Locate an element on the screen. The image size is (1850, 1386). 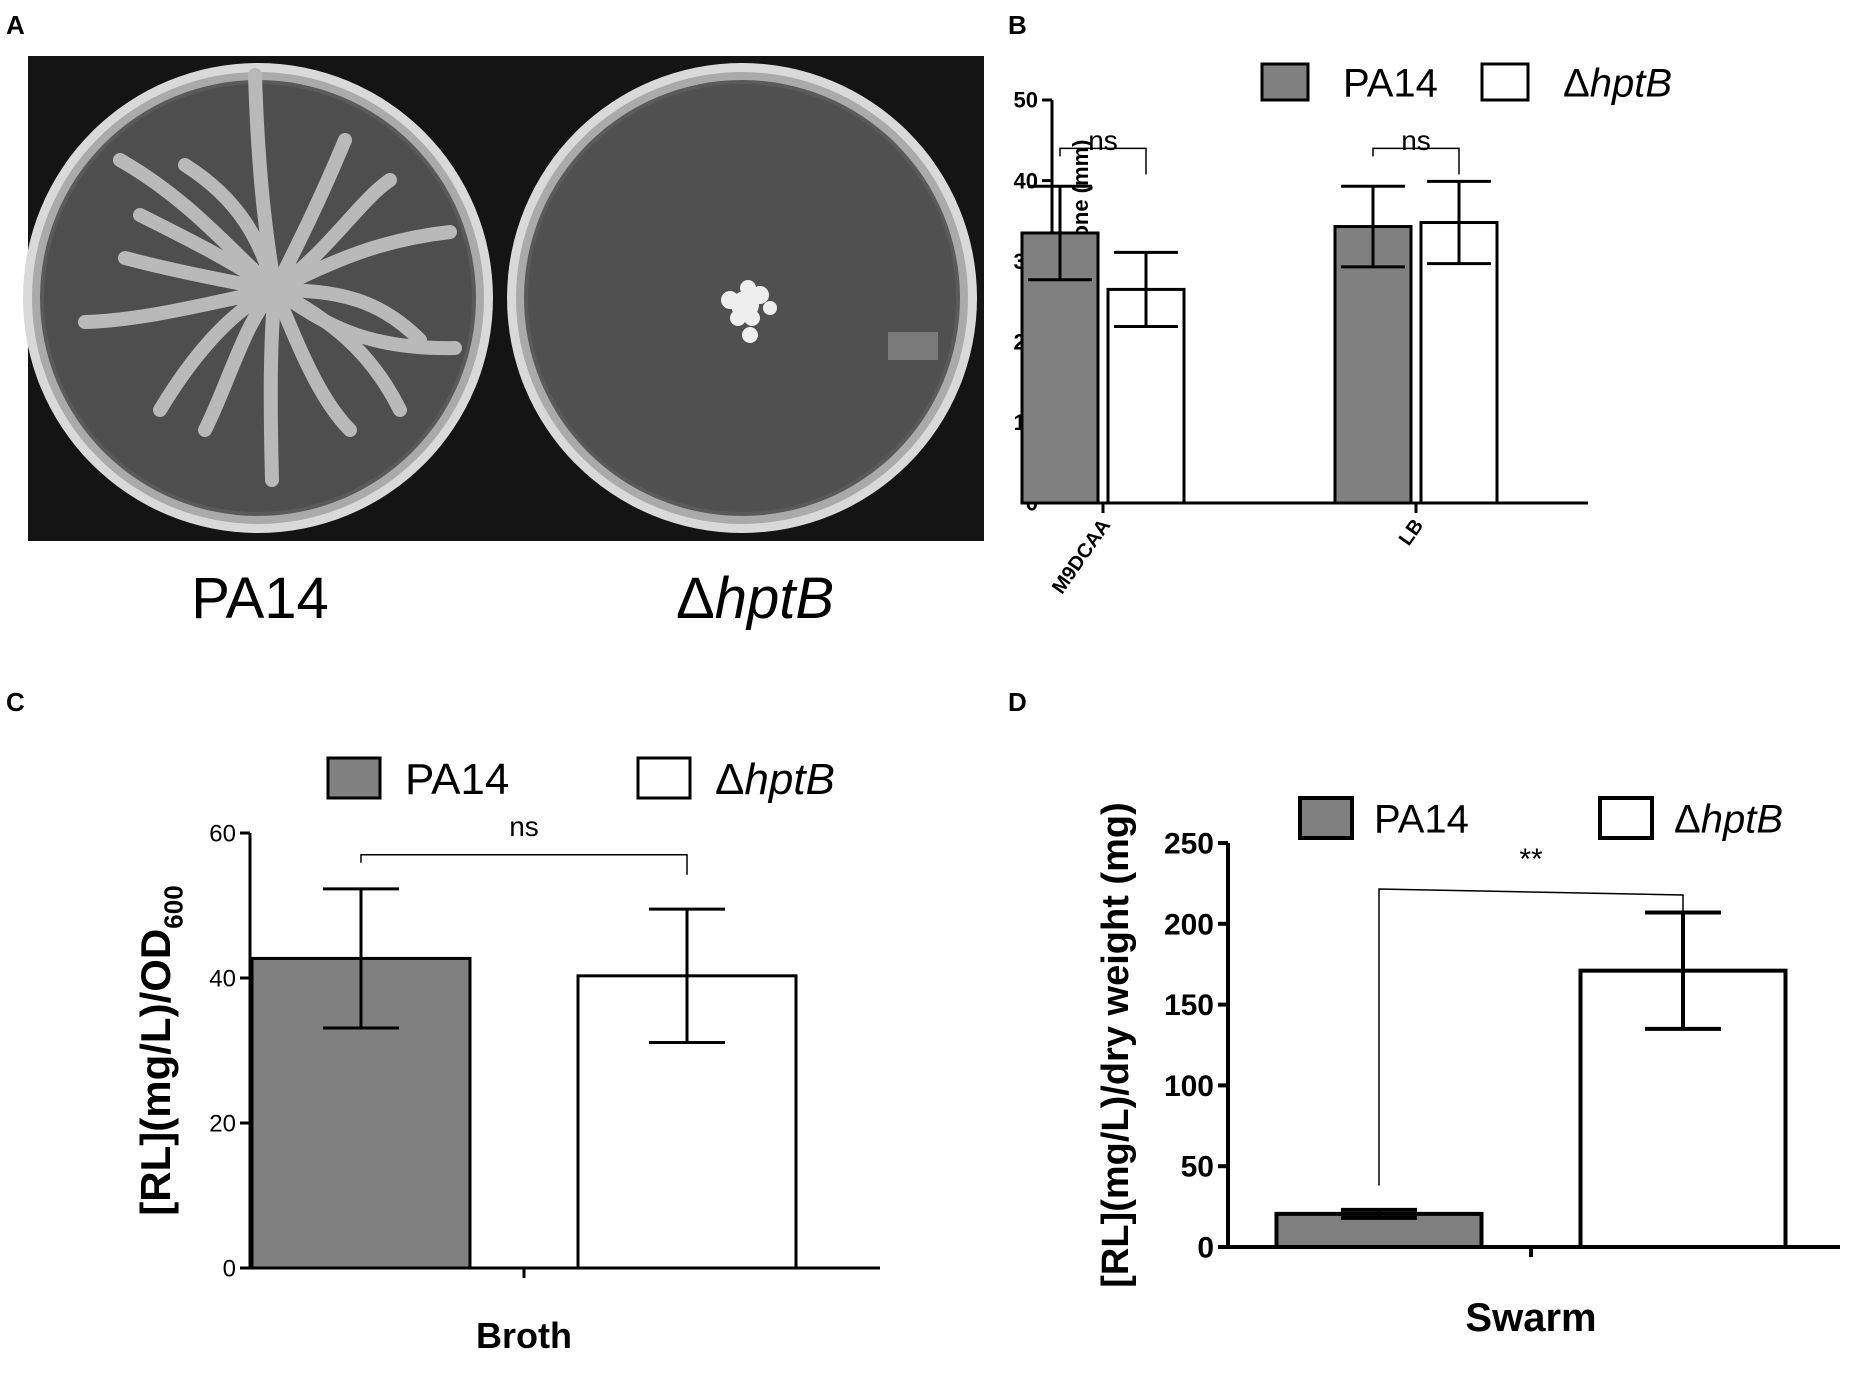
y-axis-label: [RL](mg/L)/OD600 is located at coordinates (160, 1050).